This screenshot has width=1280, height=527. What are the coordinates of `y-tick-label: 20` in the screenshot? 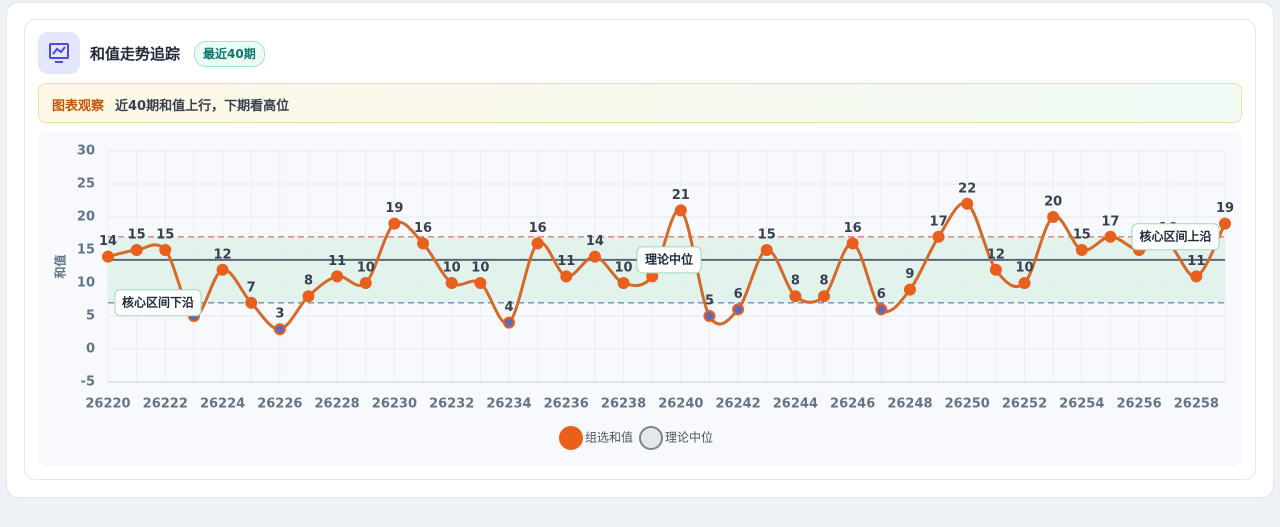 It's located at (86, 217).